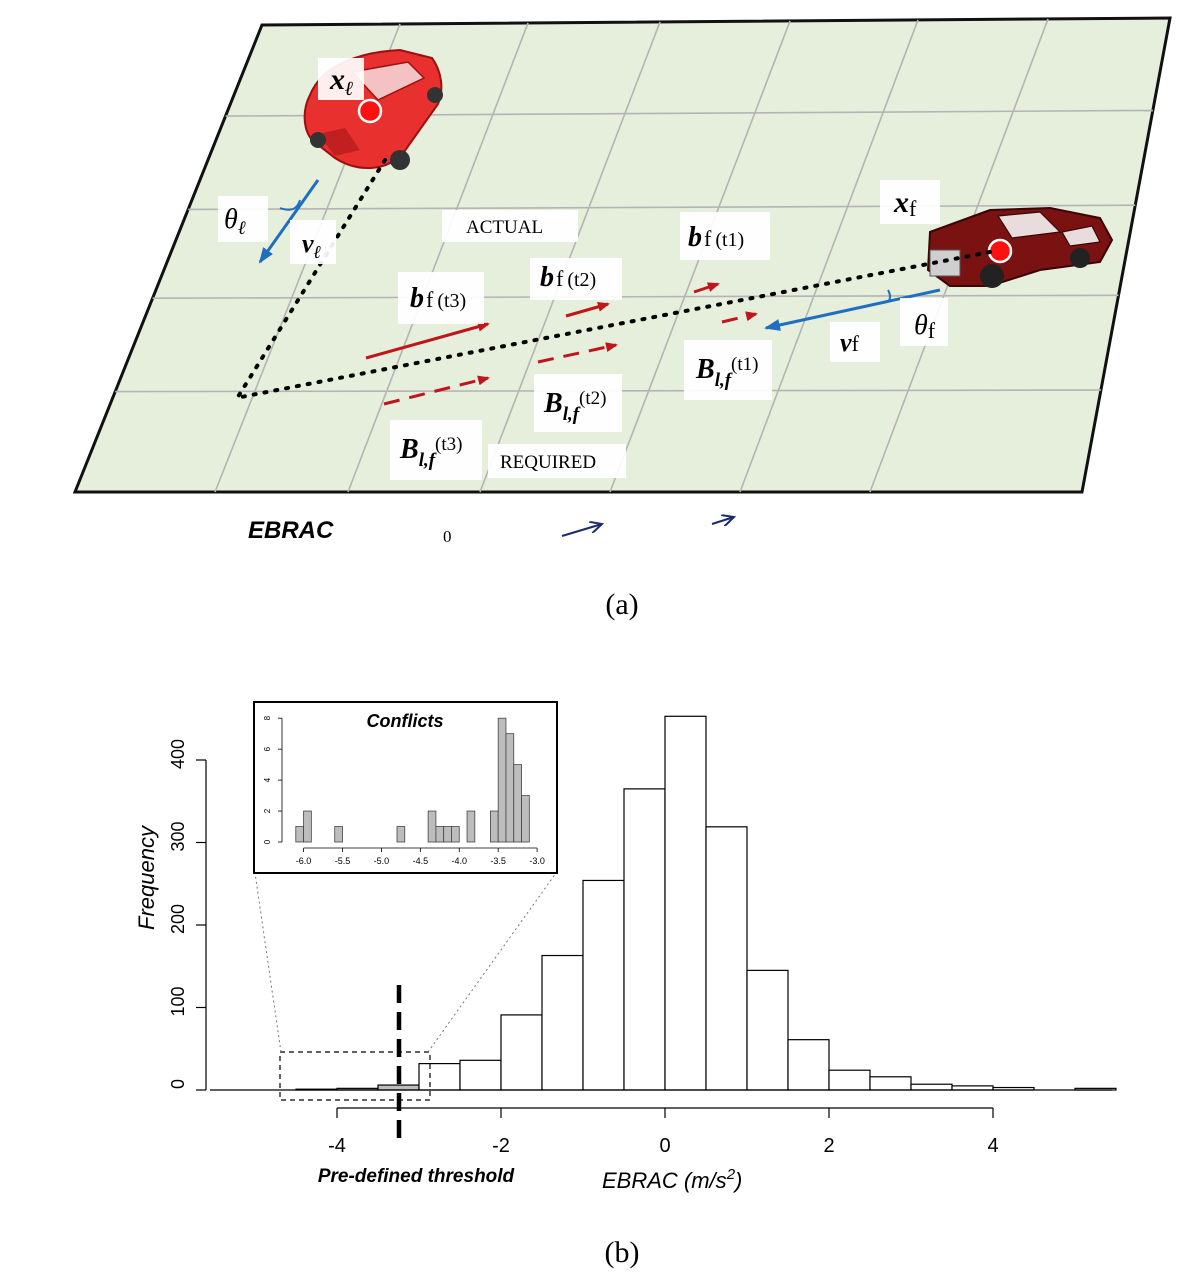  I want to click on y-tick-label: 300, so click(178, 836).